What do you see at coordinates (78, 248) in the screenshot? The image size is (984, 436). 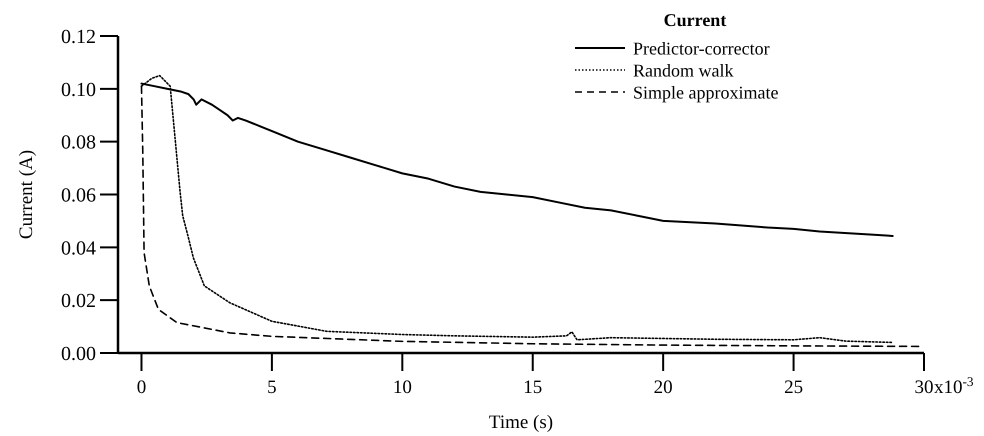 I see `y-tick-label: 0.04` at bounding box center [78, 248].